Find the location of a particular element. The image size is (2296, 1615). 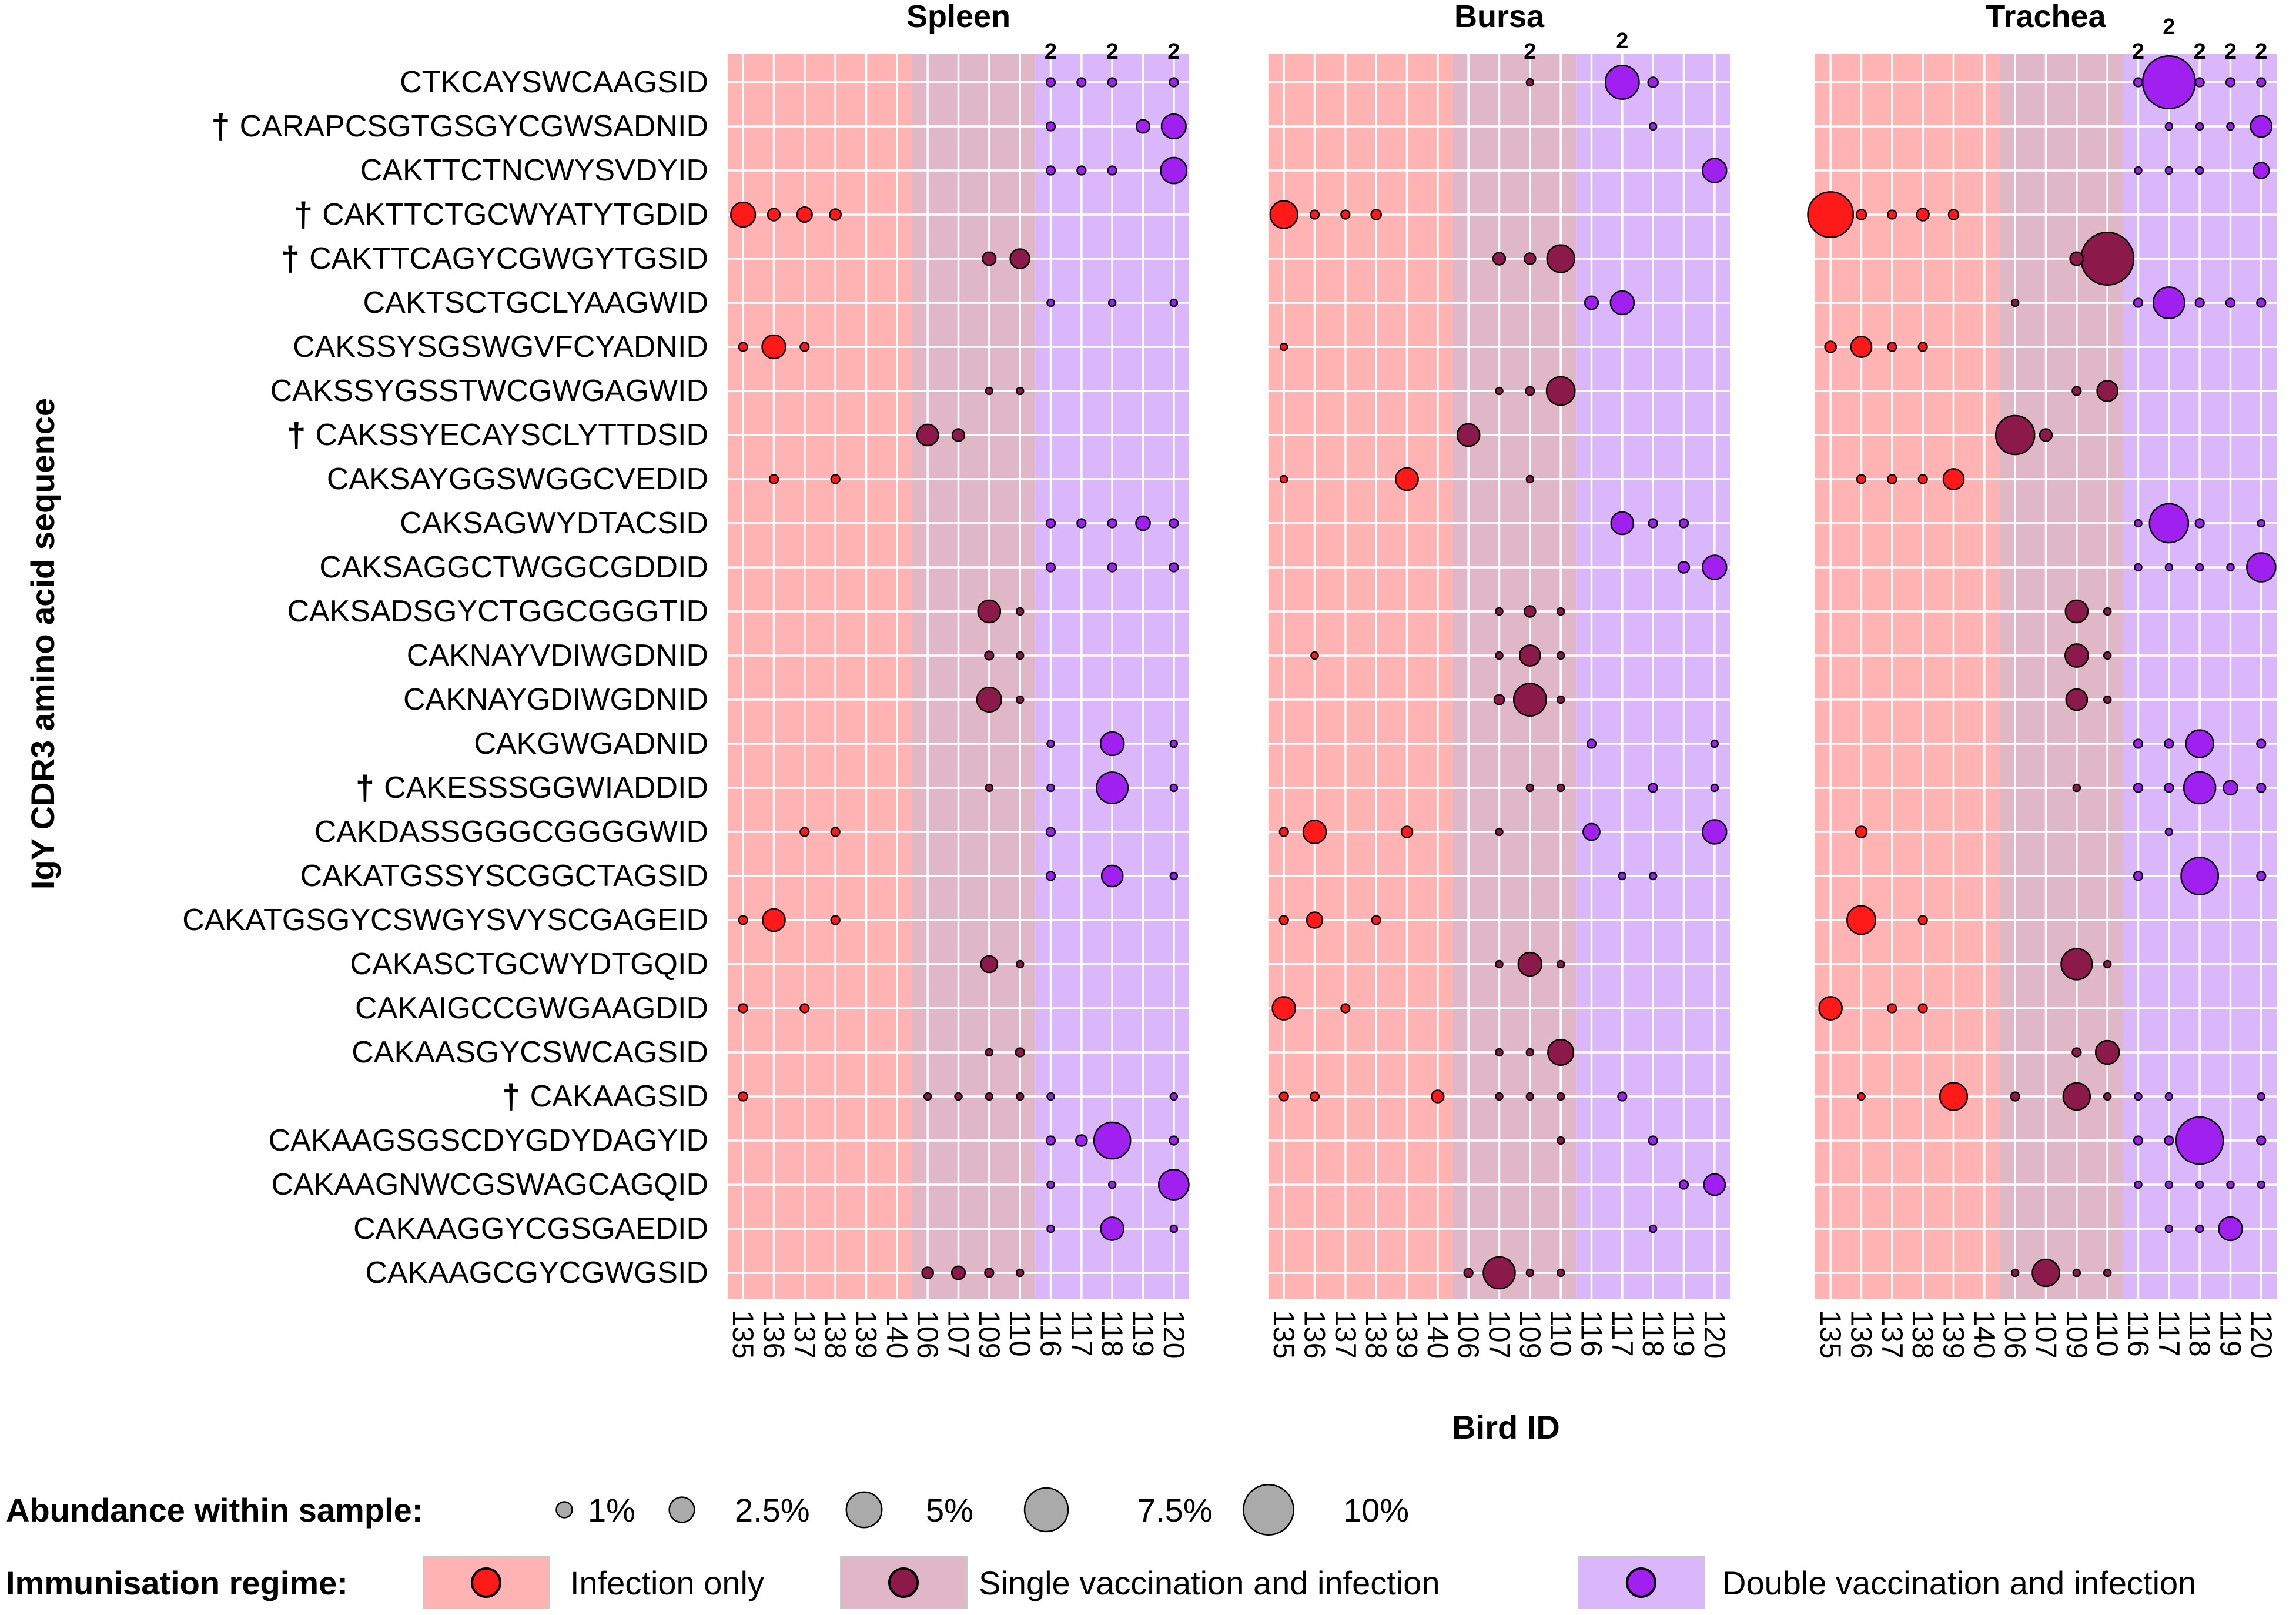

sequence-label: CAKSSYSGSWGVFCYADNID is located at coordinates (500, 347).